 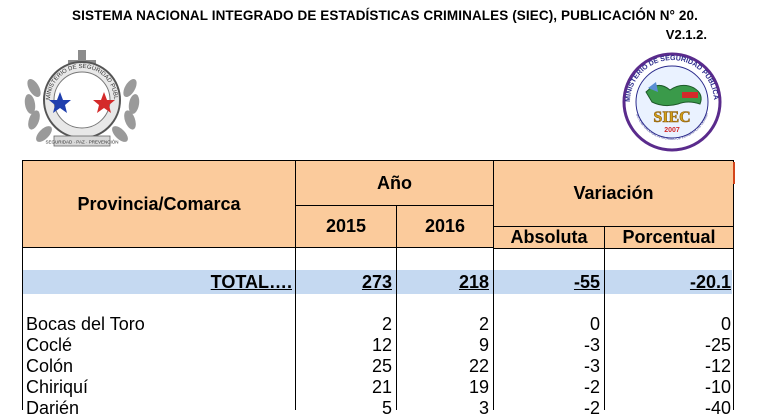 What do you see at coordinates (381, 345) in the screenshot?
I see `row-2015: 12` at bounding box center [381, 345].